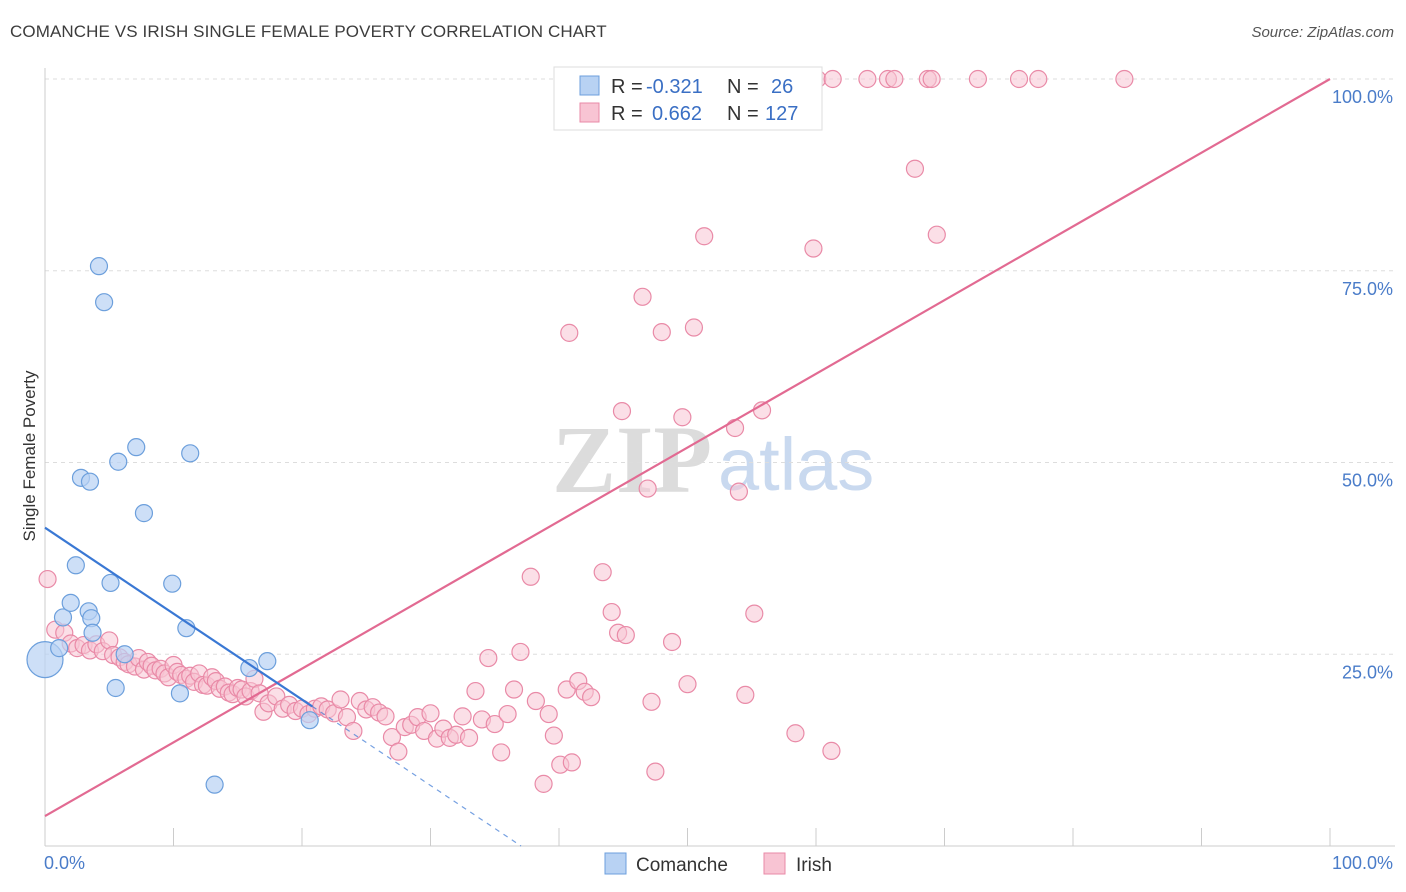 The width and height of the screenshot is (1406, 892). What do you see at coordinates (1367, 481) in the screenshot?
I see `y-tick-label: 50.0%` at bounding box center [1367, 481].